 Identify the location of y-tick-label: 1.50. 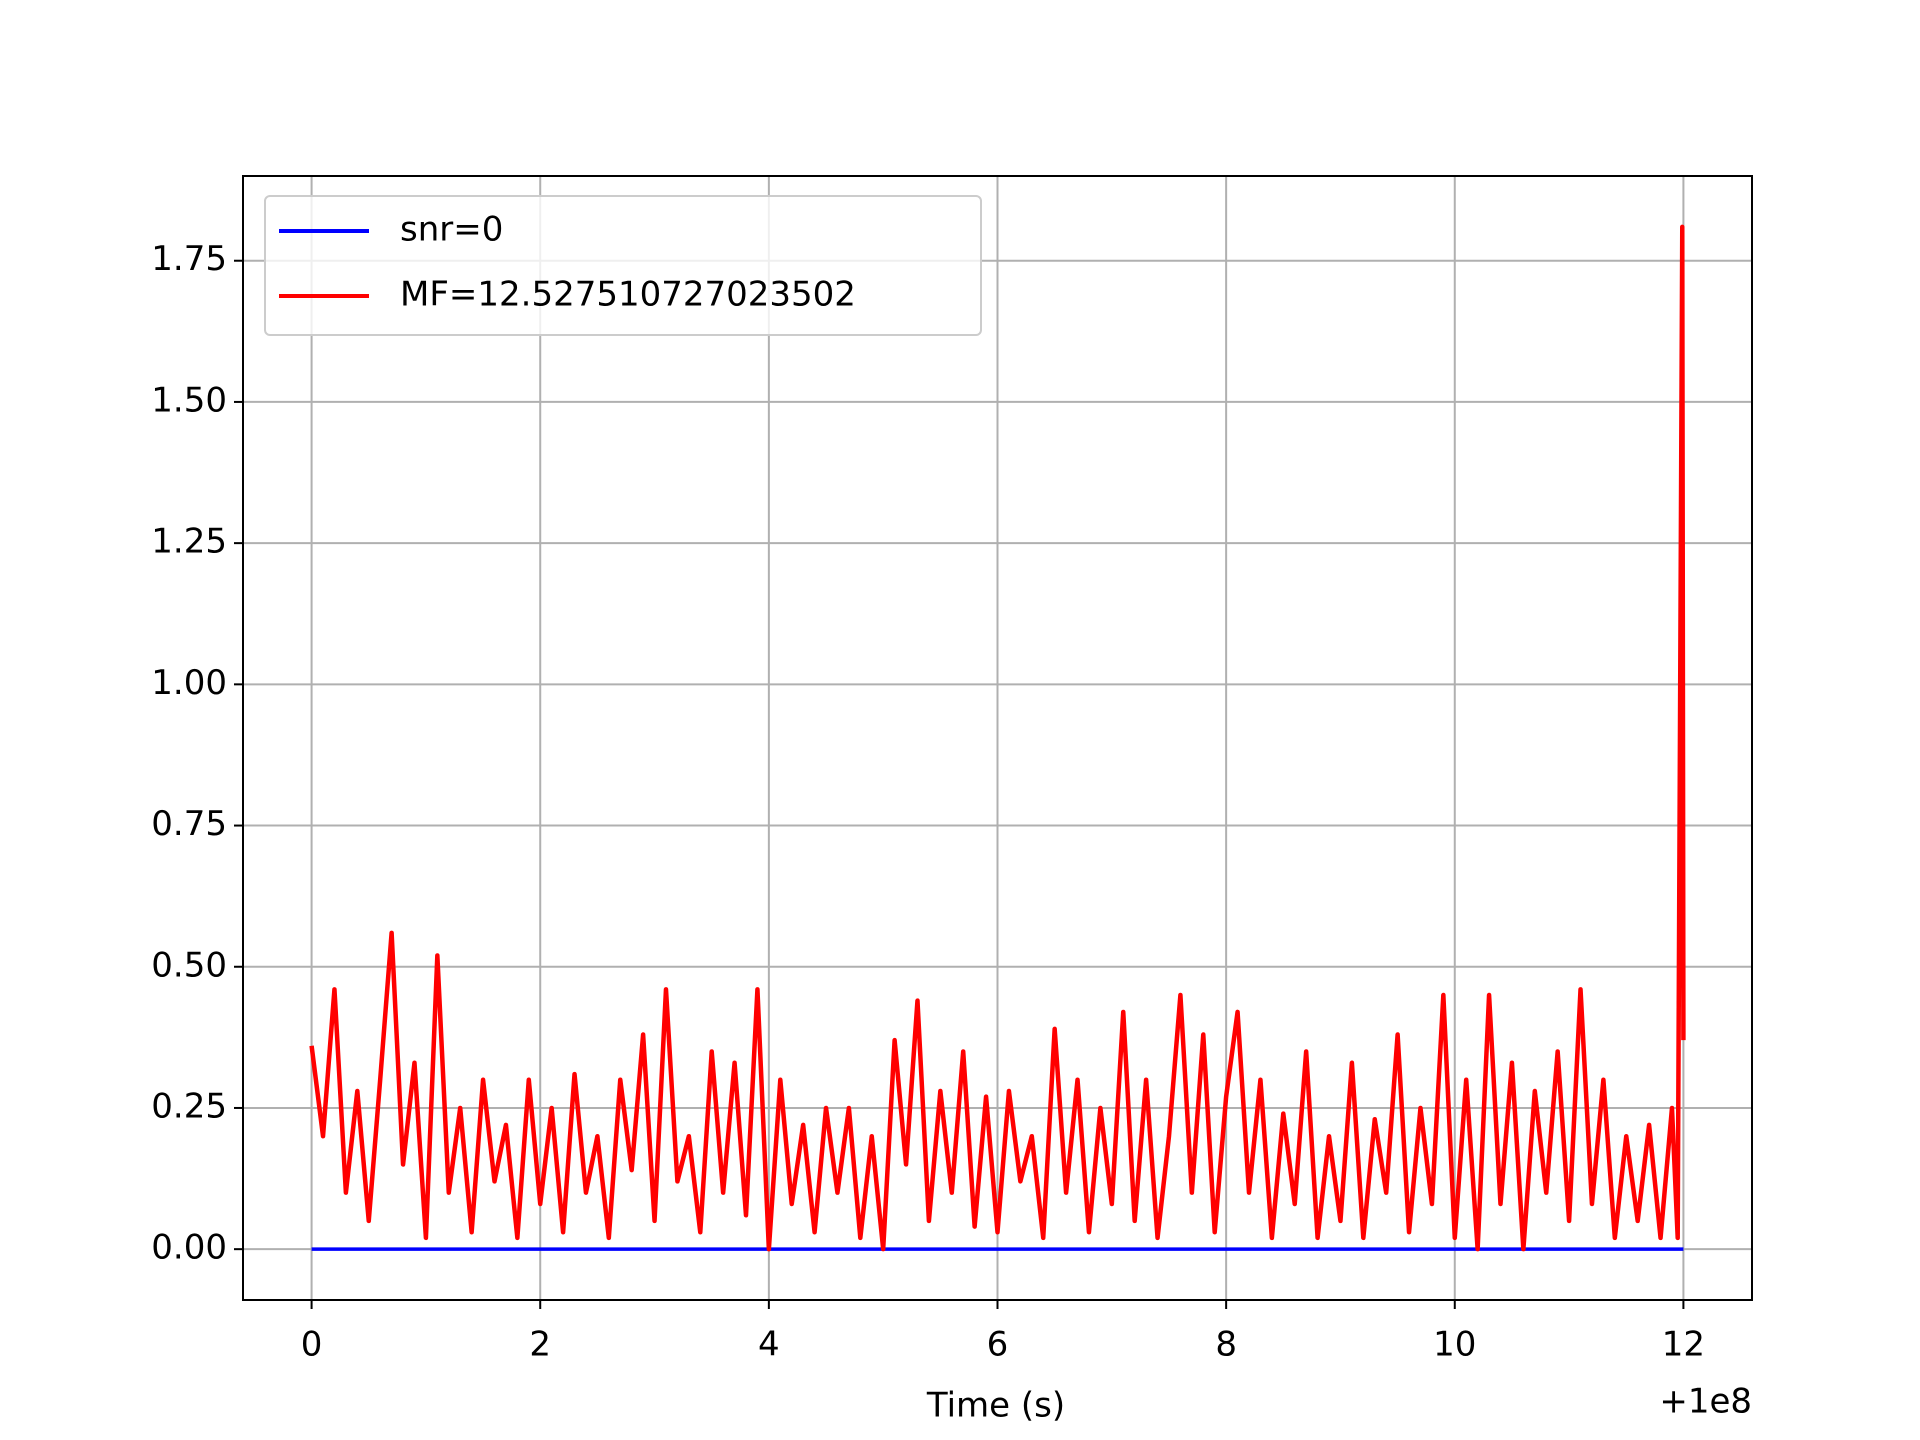
(189, 400).